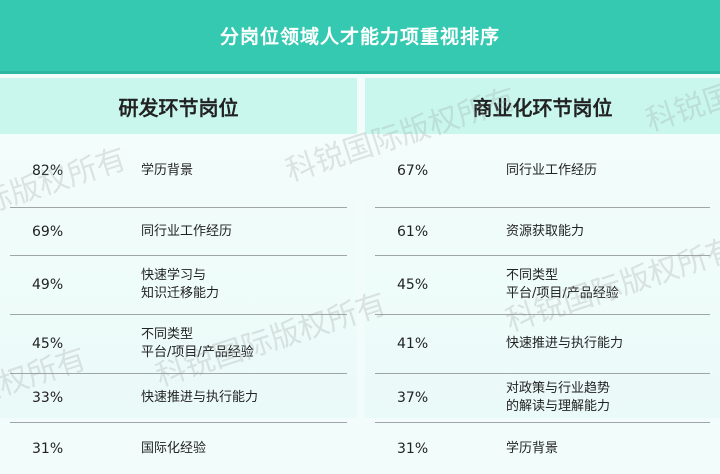 This screenshot has height=474, width=720. What do you see at coordinates (48, 231) in the screenshot?
I see `percentage: 69%` at bounding box center [48, 231].